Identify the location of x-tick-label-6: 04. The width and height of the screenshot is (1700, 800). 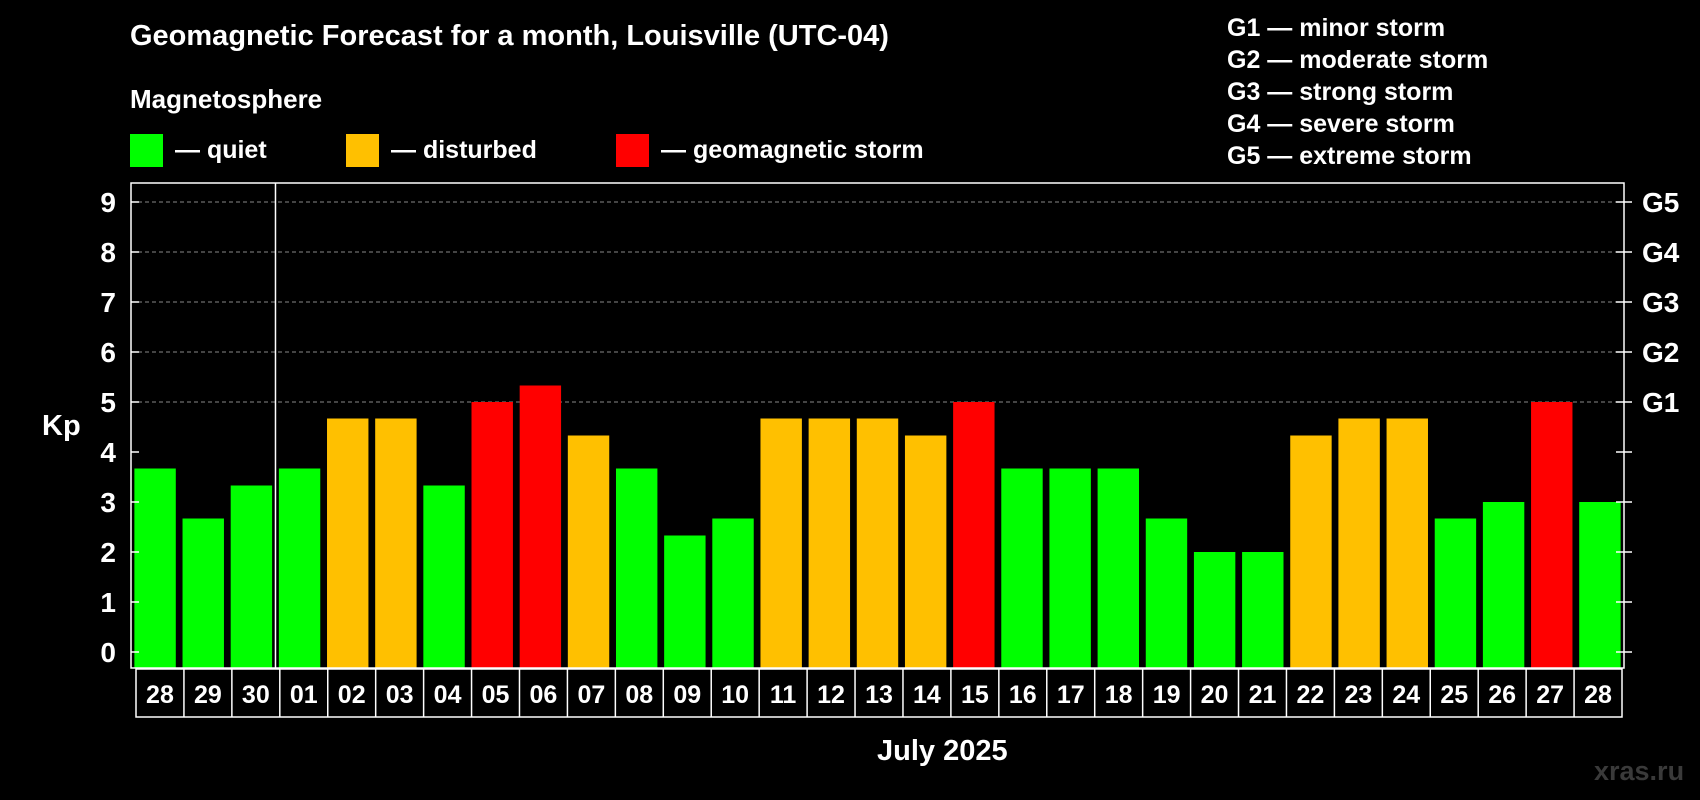
(448, 695).